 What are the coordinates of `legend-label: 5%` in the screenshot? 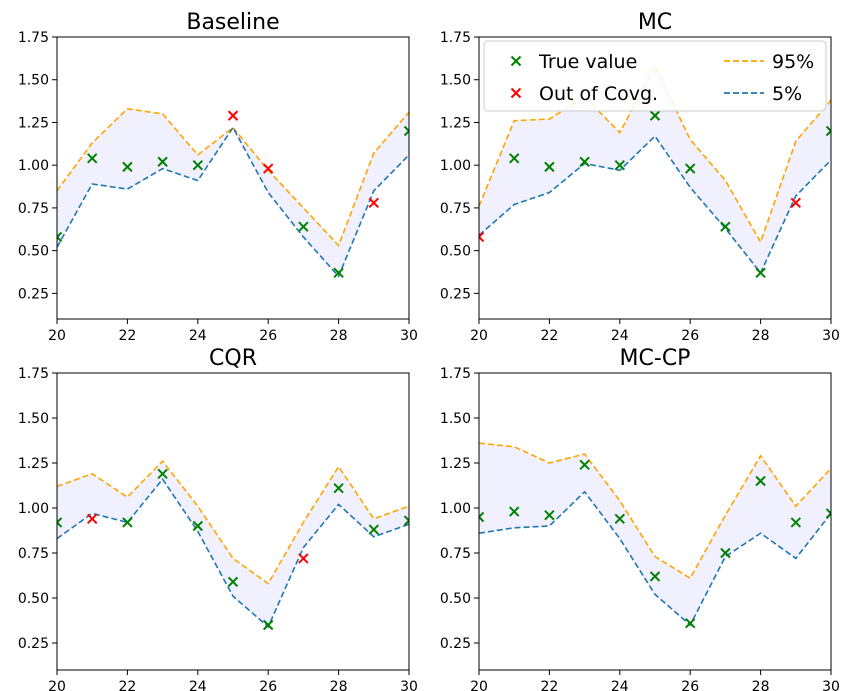 It's located at (787, 94).